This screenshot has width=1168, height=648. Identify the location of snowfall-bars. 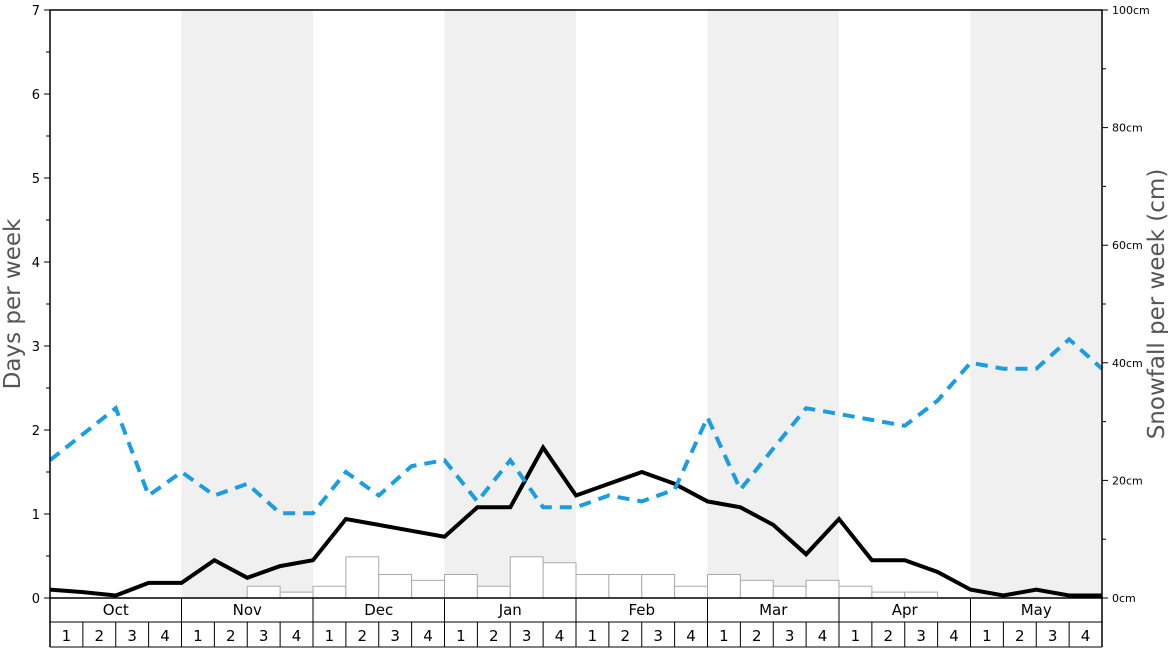
(592, 577).